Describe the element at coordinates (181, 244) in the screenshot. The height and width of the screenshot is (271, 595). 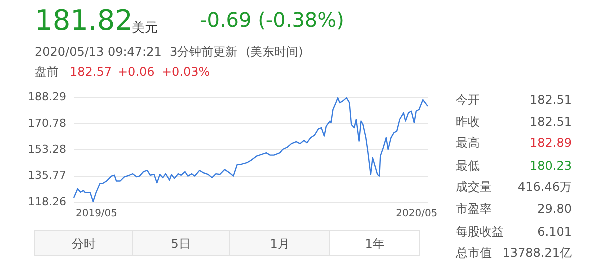
I see `text: 5日` at that location.